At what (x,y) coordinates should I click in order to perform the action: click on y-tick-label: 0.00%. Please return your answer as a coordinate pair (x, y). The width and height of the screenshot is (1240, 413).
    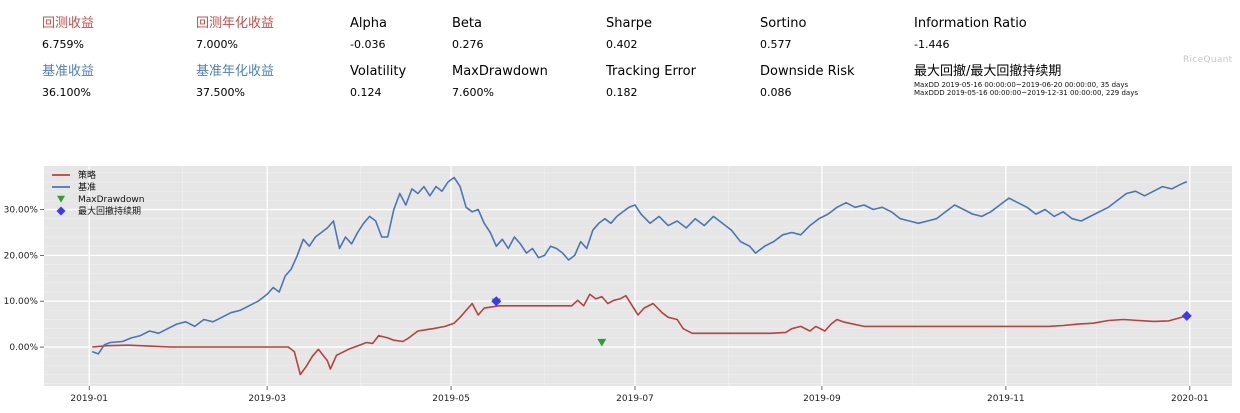
    Looking at the image, I should click on (23, 348).